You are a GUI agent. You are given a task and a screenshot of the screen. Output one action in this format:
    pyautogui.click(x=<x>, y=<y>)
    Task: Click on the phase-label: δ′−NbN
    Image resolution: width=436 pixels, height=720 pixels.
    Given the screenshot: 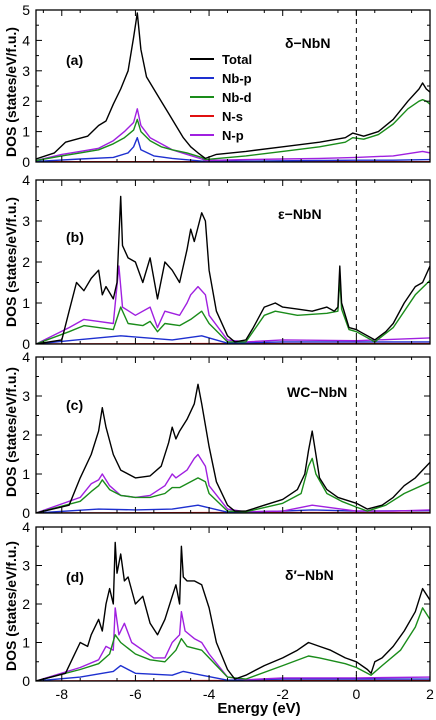 What is the action you would take?
    pyautogui.click(x=309, y=575)
    